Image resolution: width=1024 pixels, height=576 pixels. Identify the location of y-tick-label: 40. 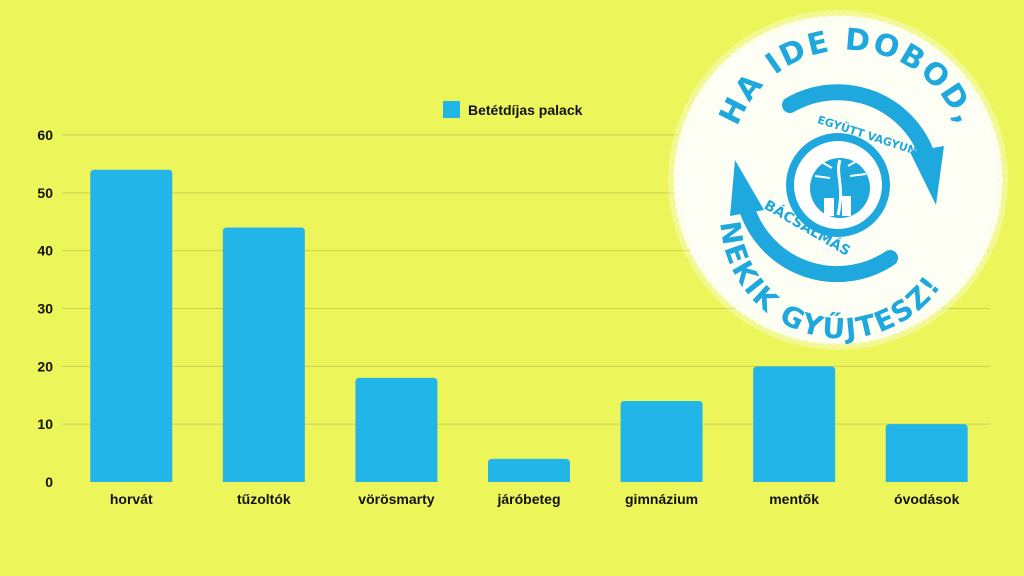
(45, 251).